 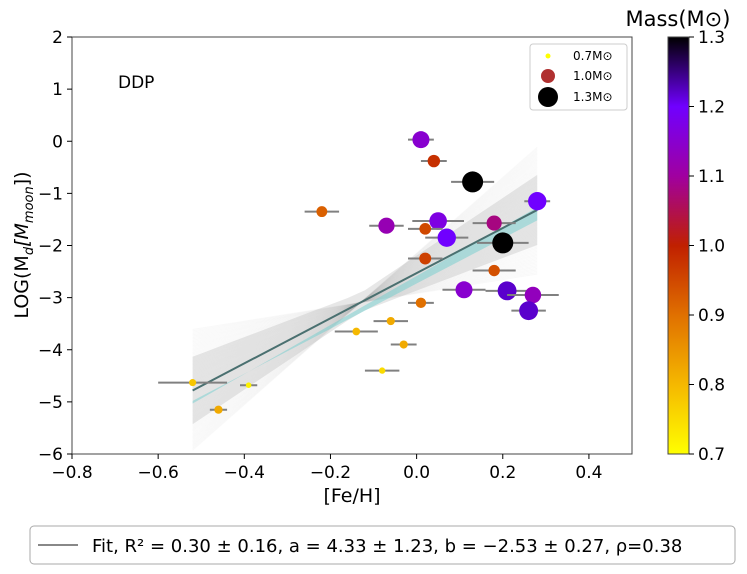 What do you see at coordinates (711, 386) in the screenshot?
I see `colorbar-tick-label: 0.8` at bounding box center [711, 386].